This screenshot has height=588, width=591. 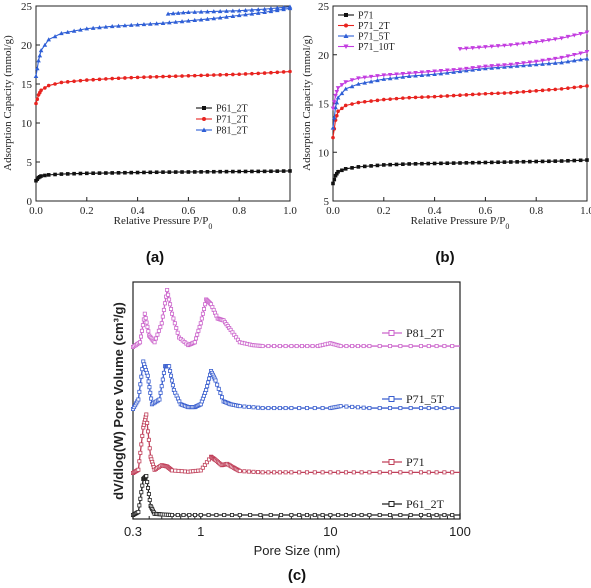 What do you see at coordinates (460, 223) in the screenshot?
I see `panel-b-xlabel: Relative Pressure P/P0` at bounding box center [460, 223].